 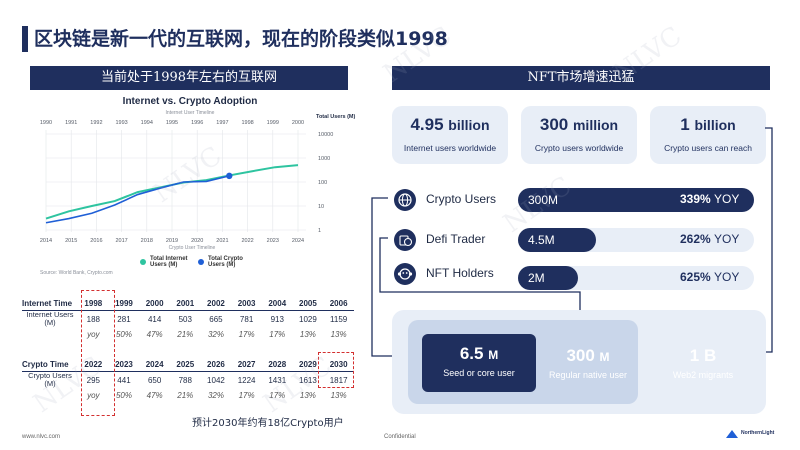 I want to click on bar-fill-defi: 4.5M, so click(x=557, y=240).